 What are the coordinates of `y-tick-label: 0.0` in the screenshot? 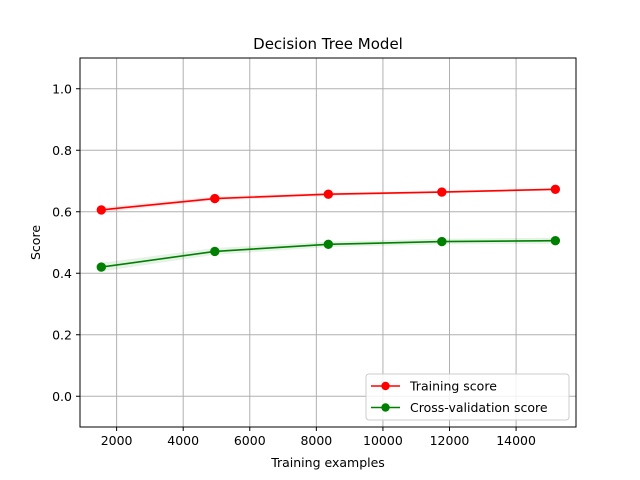 It's located at (62, 396).